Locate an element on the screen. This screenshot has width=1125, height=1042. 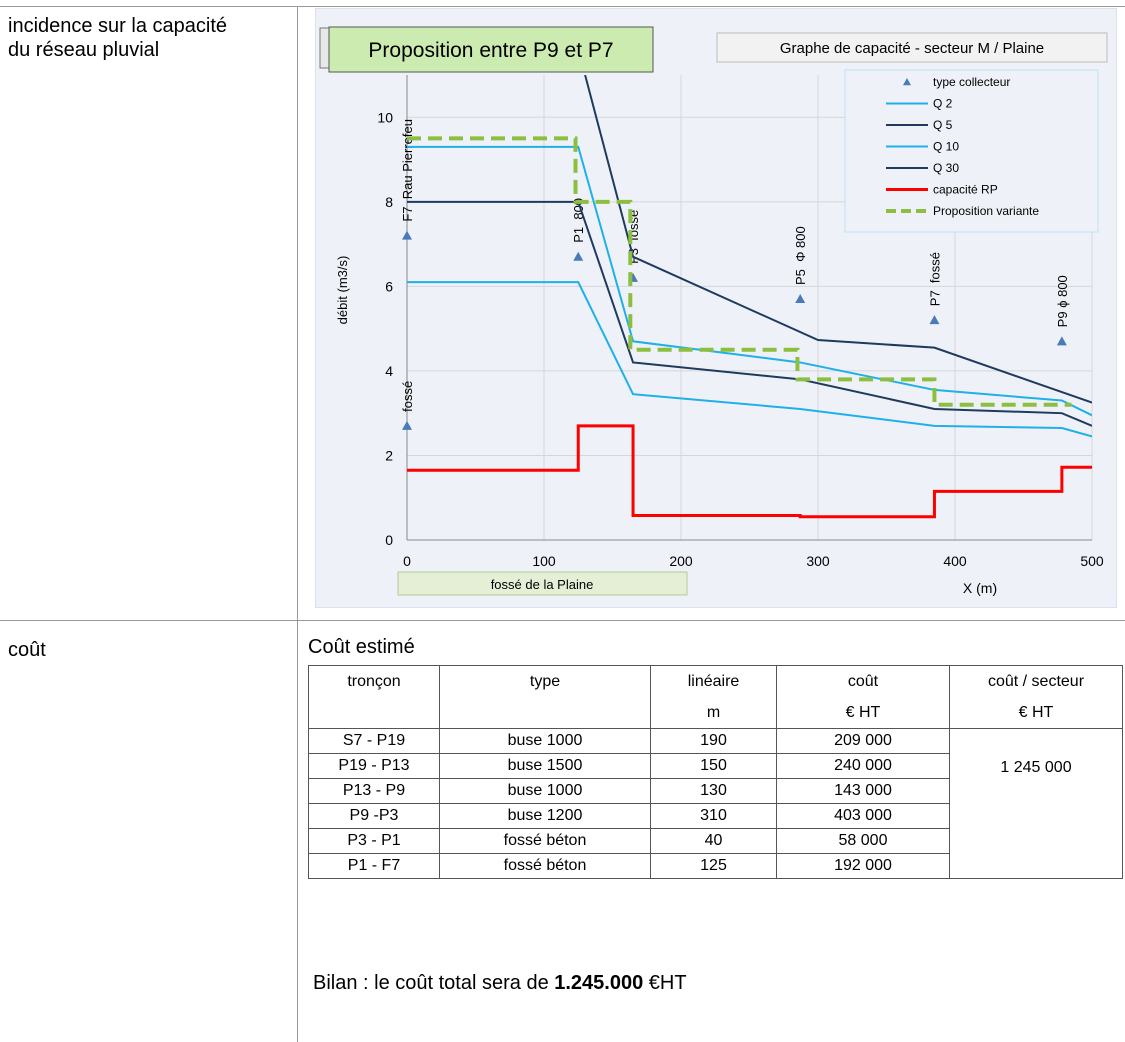
header-cell: linéaire is located at coordinates (713, 681).